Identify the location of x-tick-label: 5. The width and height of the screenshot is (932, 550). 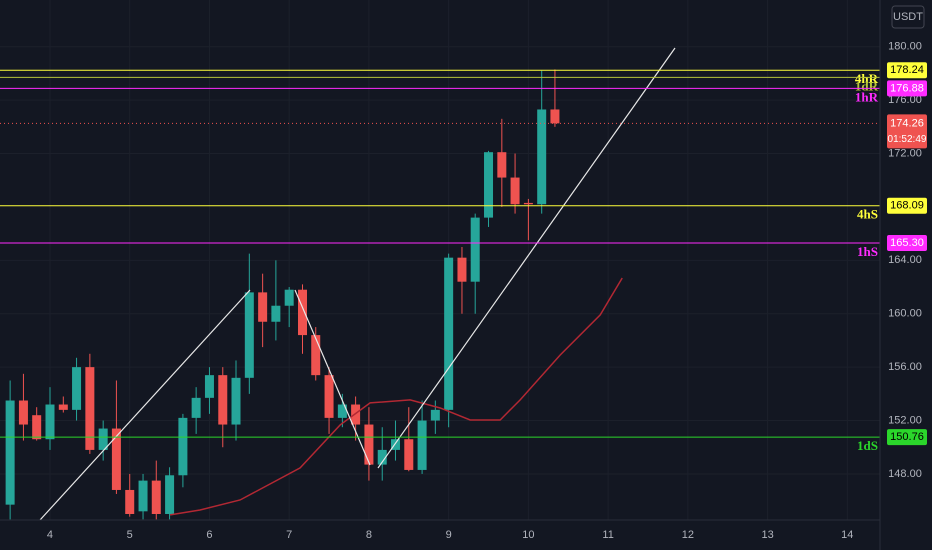
(130, 535).